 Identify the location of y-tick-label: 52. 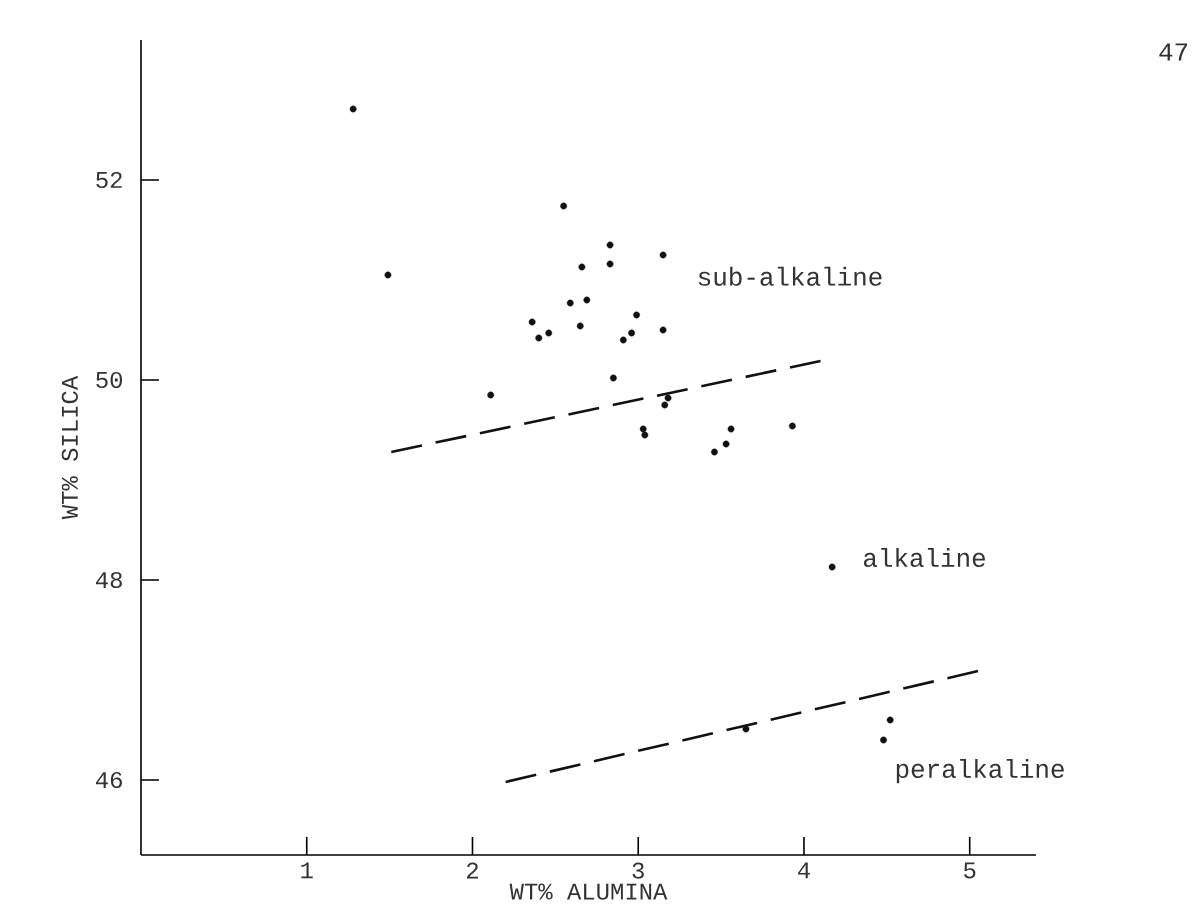
(109, 180).